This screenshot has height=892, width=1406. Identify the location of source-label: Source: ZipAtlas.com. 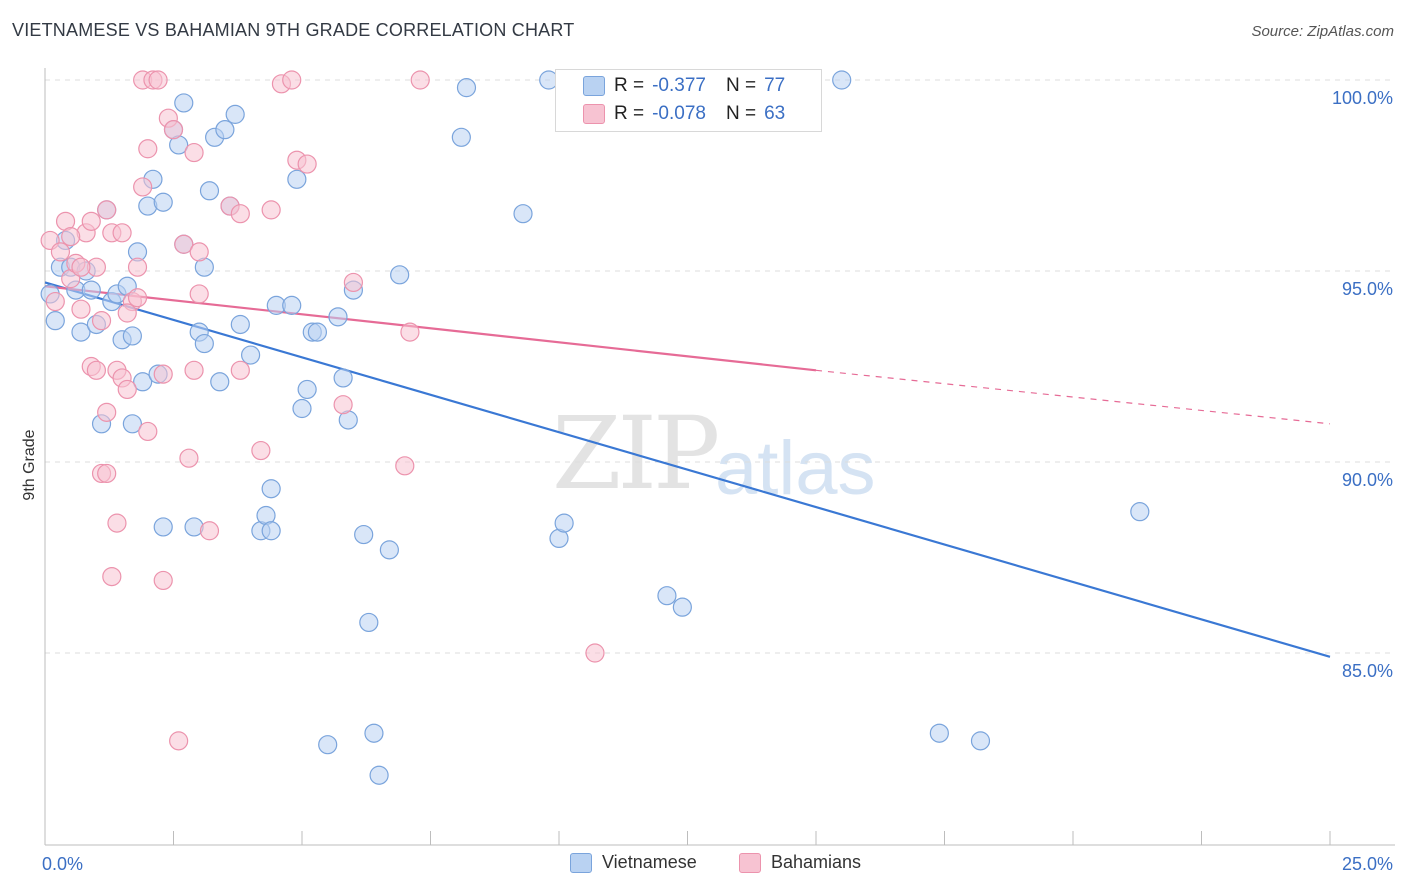
(1322, 31).